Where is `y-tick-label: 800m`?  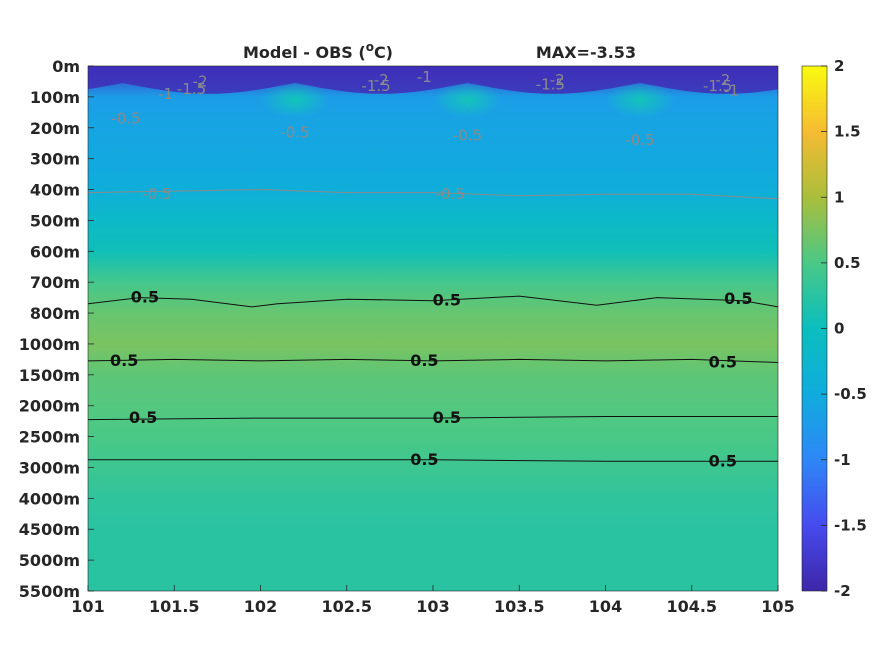
y-tick-label: 800m is located at coordinates (55, 313).